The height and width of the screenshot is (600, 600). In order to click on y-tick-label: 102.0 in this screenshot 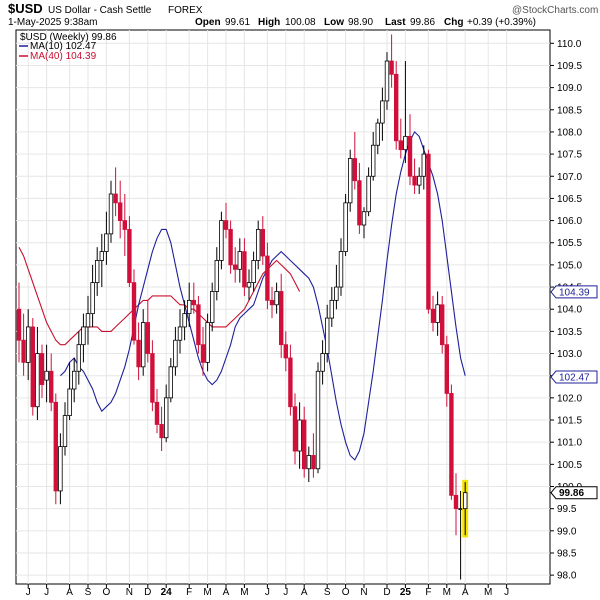, I will do `click(569, 398)`.